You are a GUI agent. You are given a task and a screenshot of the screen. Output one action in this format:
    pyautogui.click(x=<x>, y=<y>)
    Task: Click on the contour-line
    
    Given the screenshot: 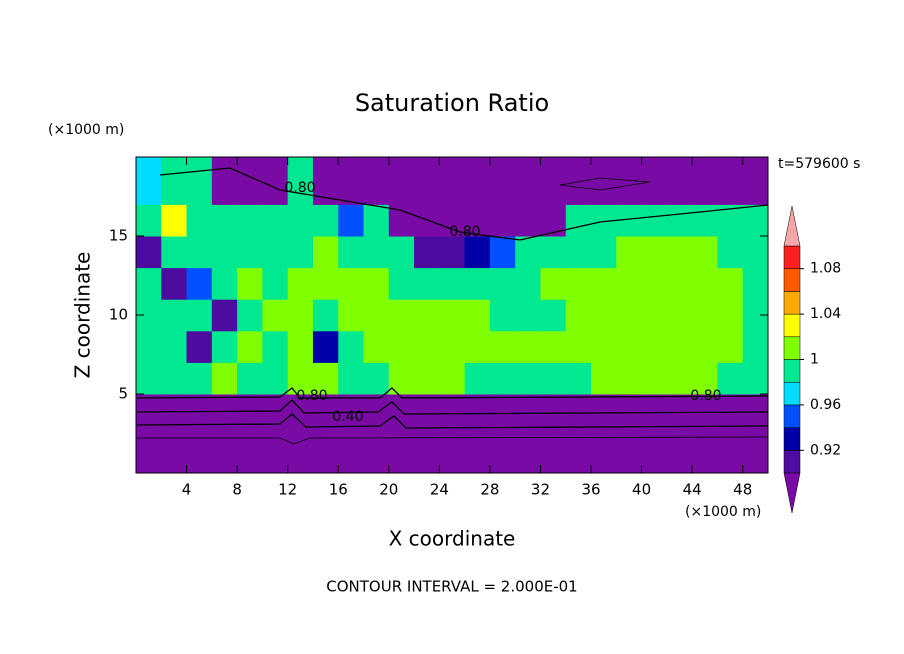 What is the action you would take?
    pyautogui.click(x=605, y=184)
    